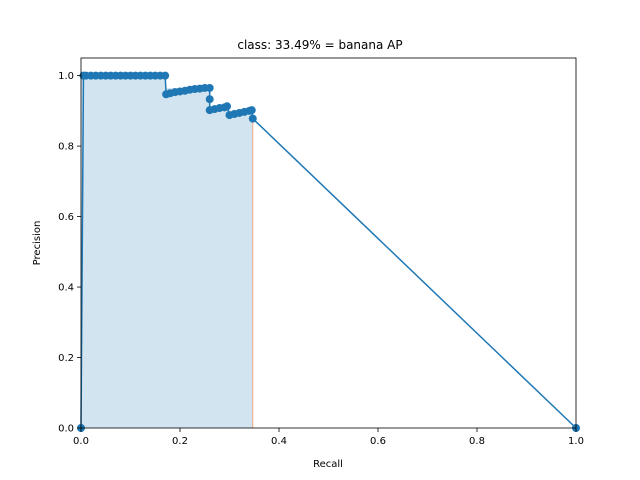 This screenshot has height=480, width=640. What do you see at coordinates (576, 441) in the screenshot?
I see `x-tick-label: 1.0` at bounding box center [576, 441].